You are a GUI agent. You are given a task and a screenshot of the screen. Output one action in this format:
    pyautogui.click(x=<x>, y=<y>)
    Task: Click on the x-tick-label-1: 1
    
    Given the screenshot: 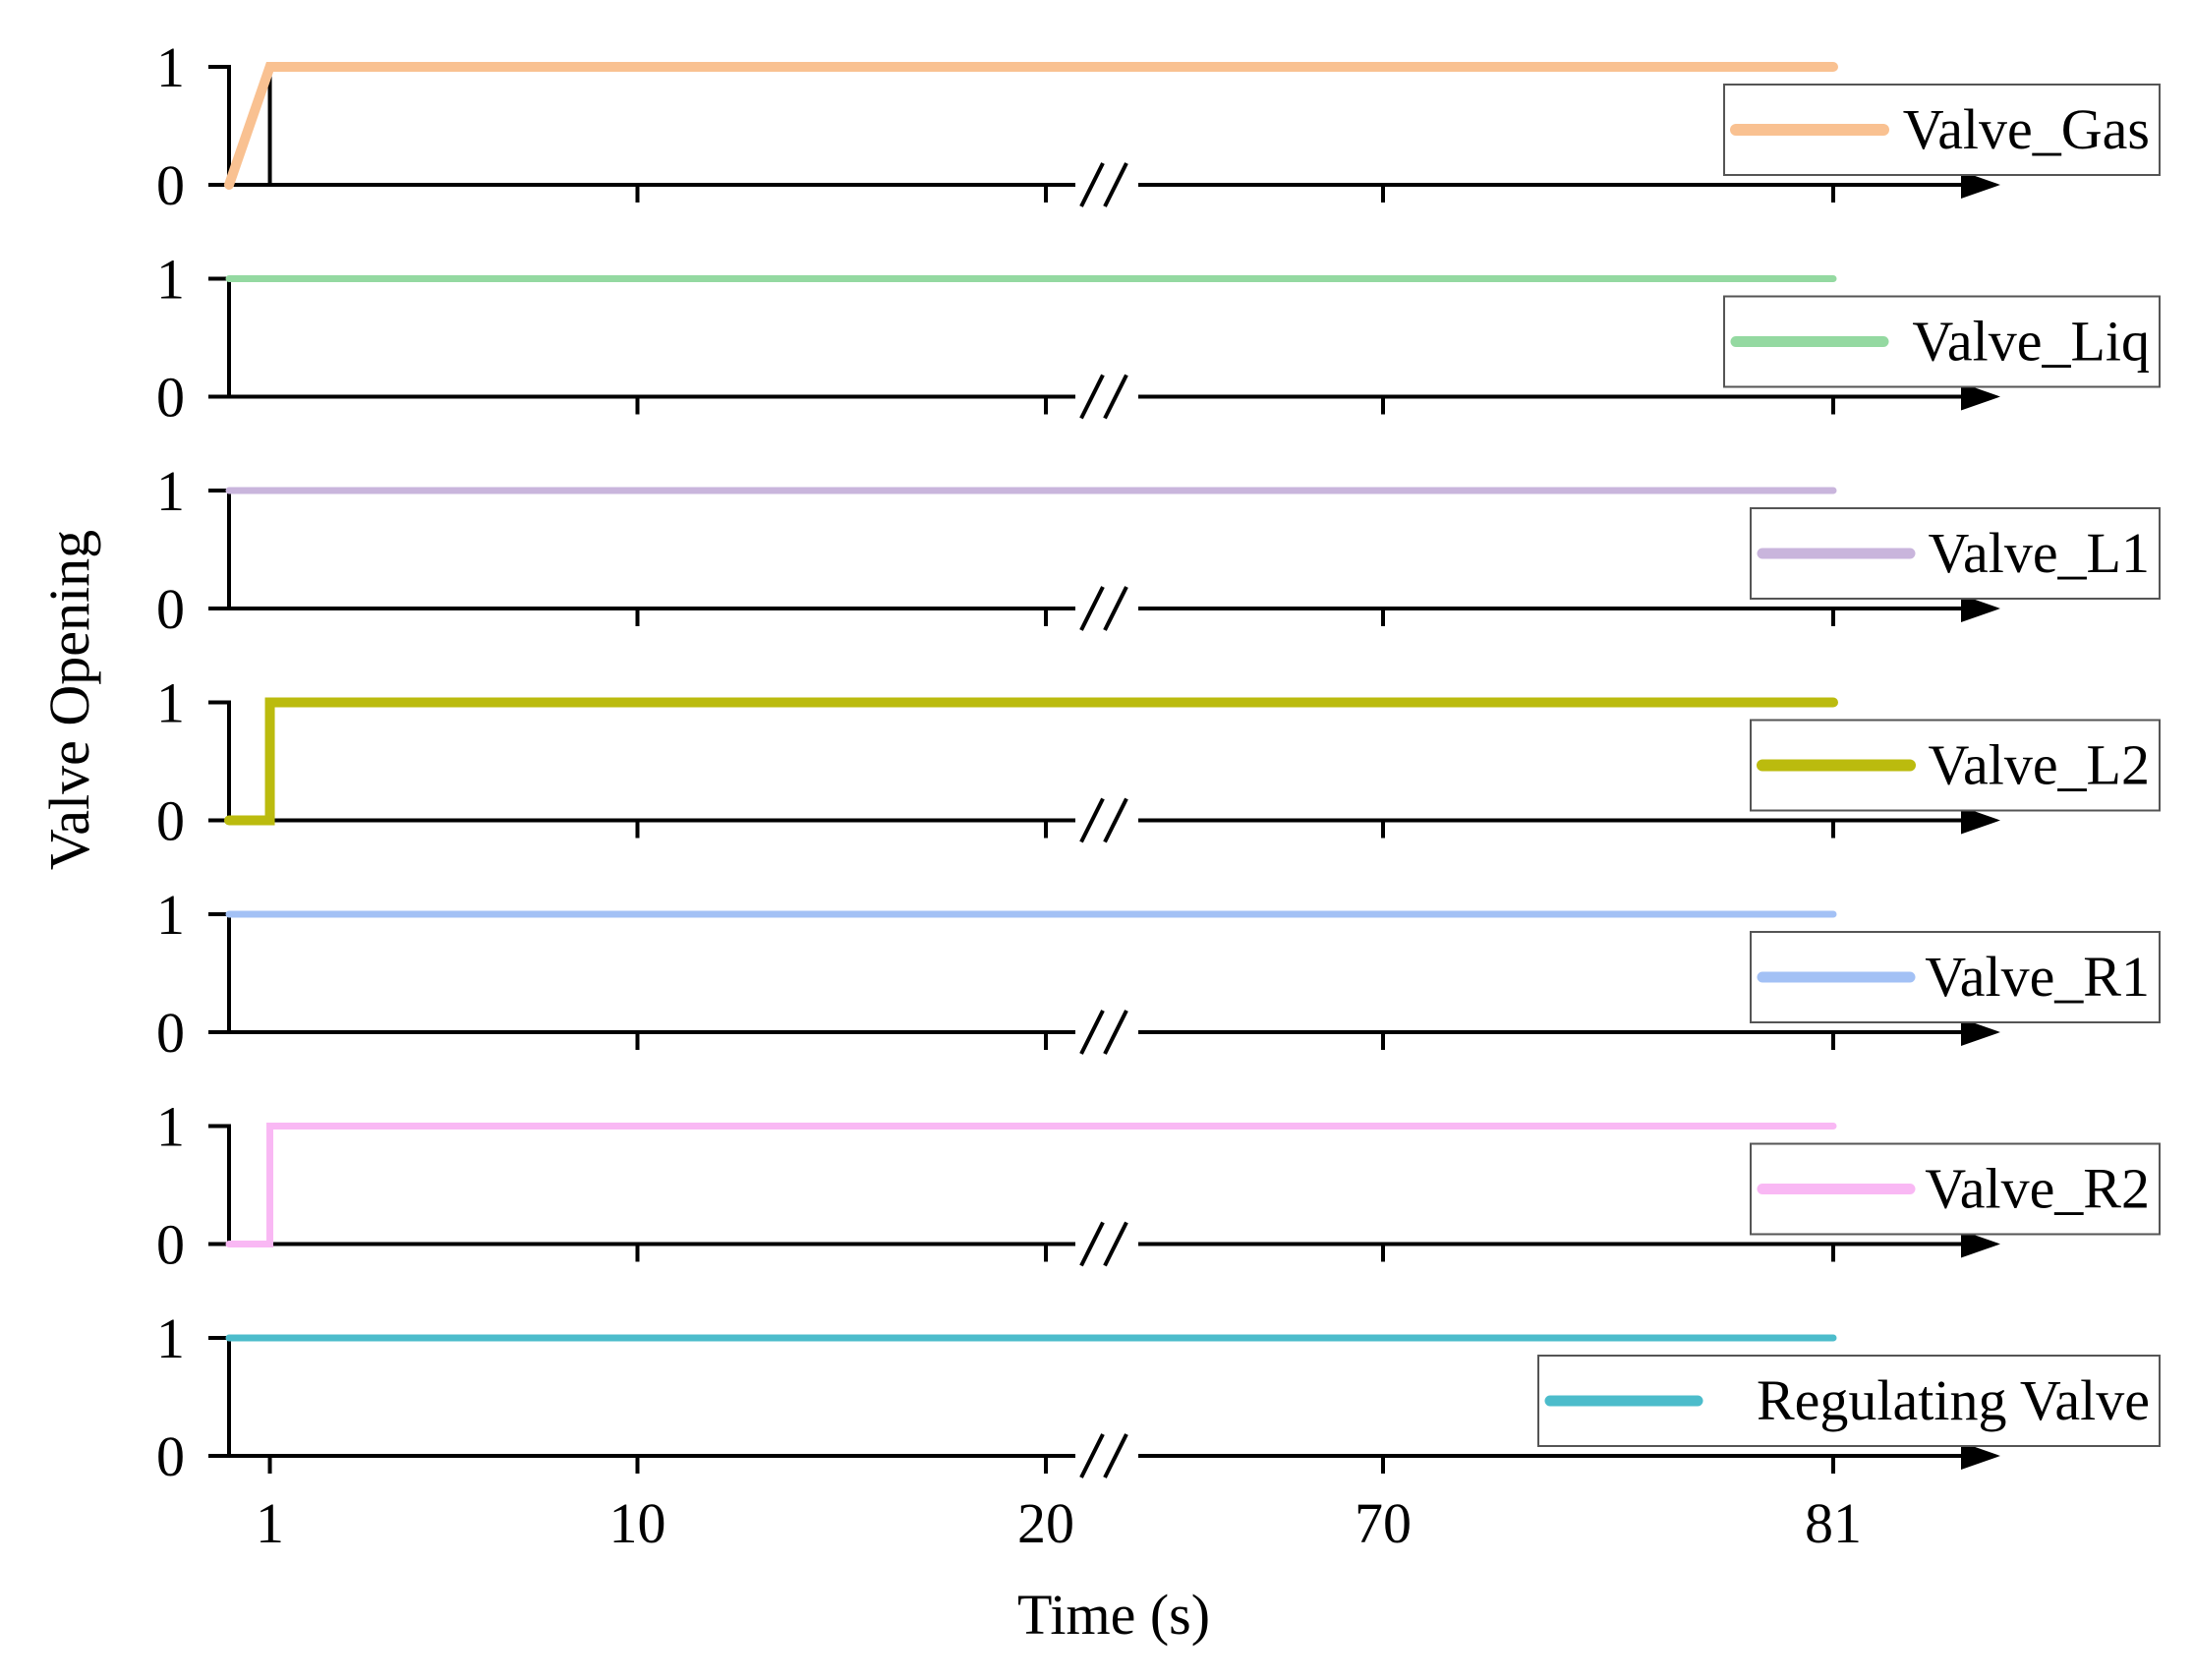 What is the action you would take?
    pyautogui.click(x=270, y=1523)
    